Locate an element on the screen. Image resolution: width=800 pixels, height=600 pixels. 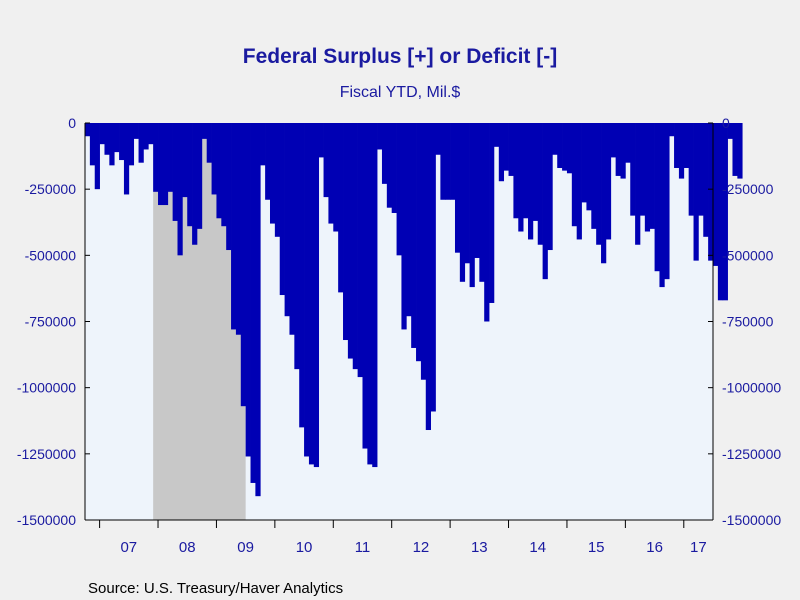
x-tick-label: 11 is located at coordinates (363, 547).